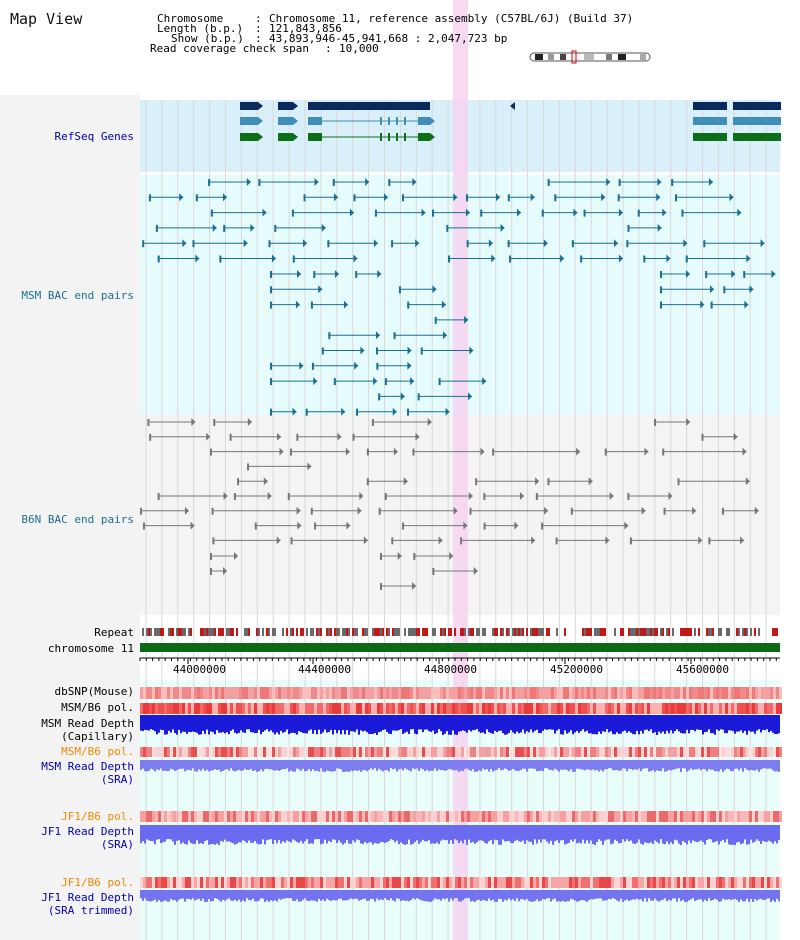 The height and width of the screenshot is (940, 800). I want to click on track-label-b6n-bac: B6N BAC end pairs, so click(77, 519).